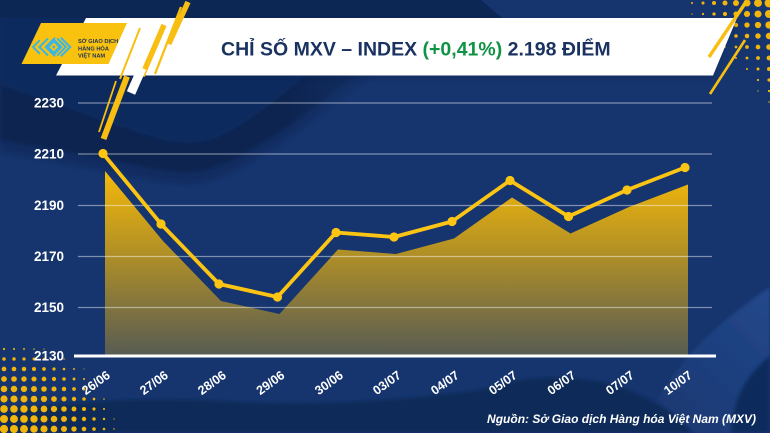 Image resolution: width=770 pixels, height=433 pixels. I want to click on svg-text: VIỆT NAM, so click(91, 56).